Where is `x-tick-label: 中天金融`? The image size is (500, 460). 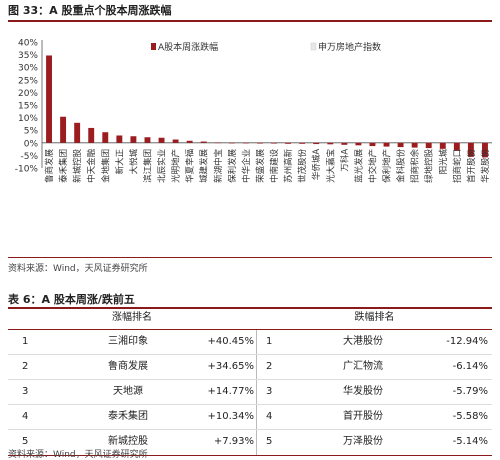 x-tick-label: 中天金融 is located at coordinates (91, 165).